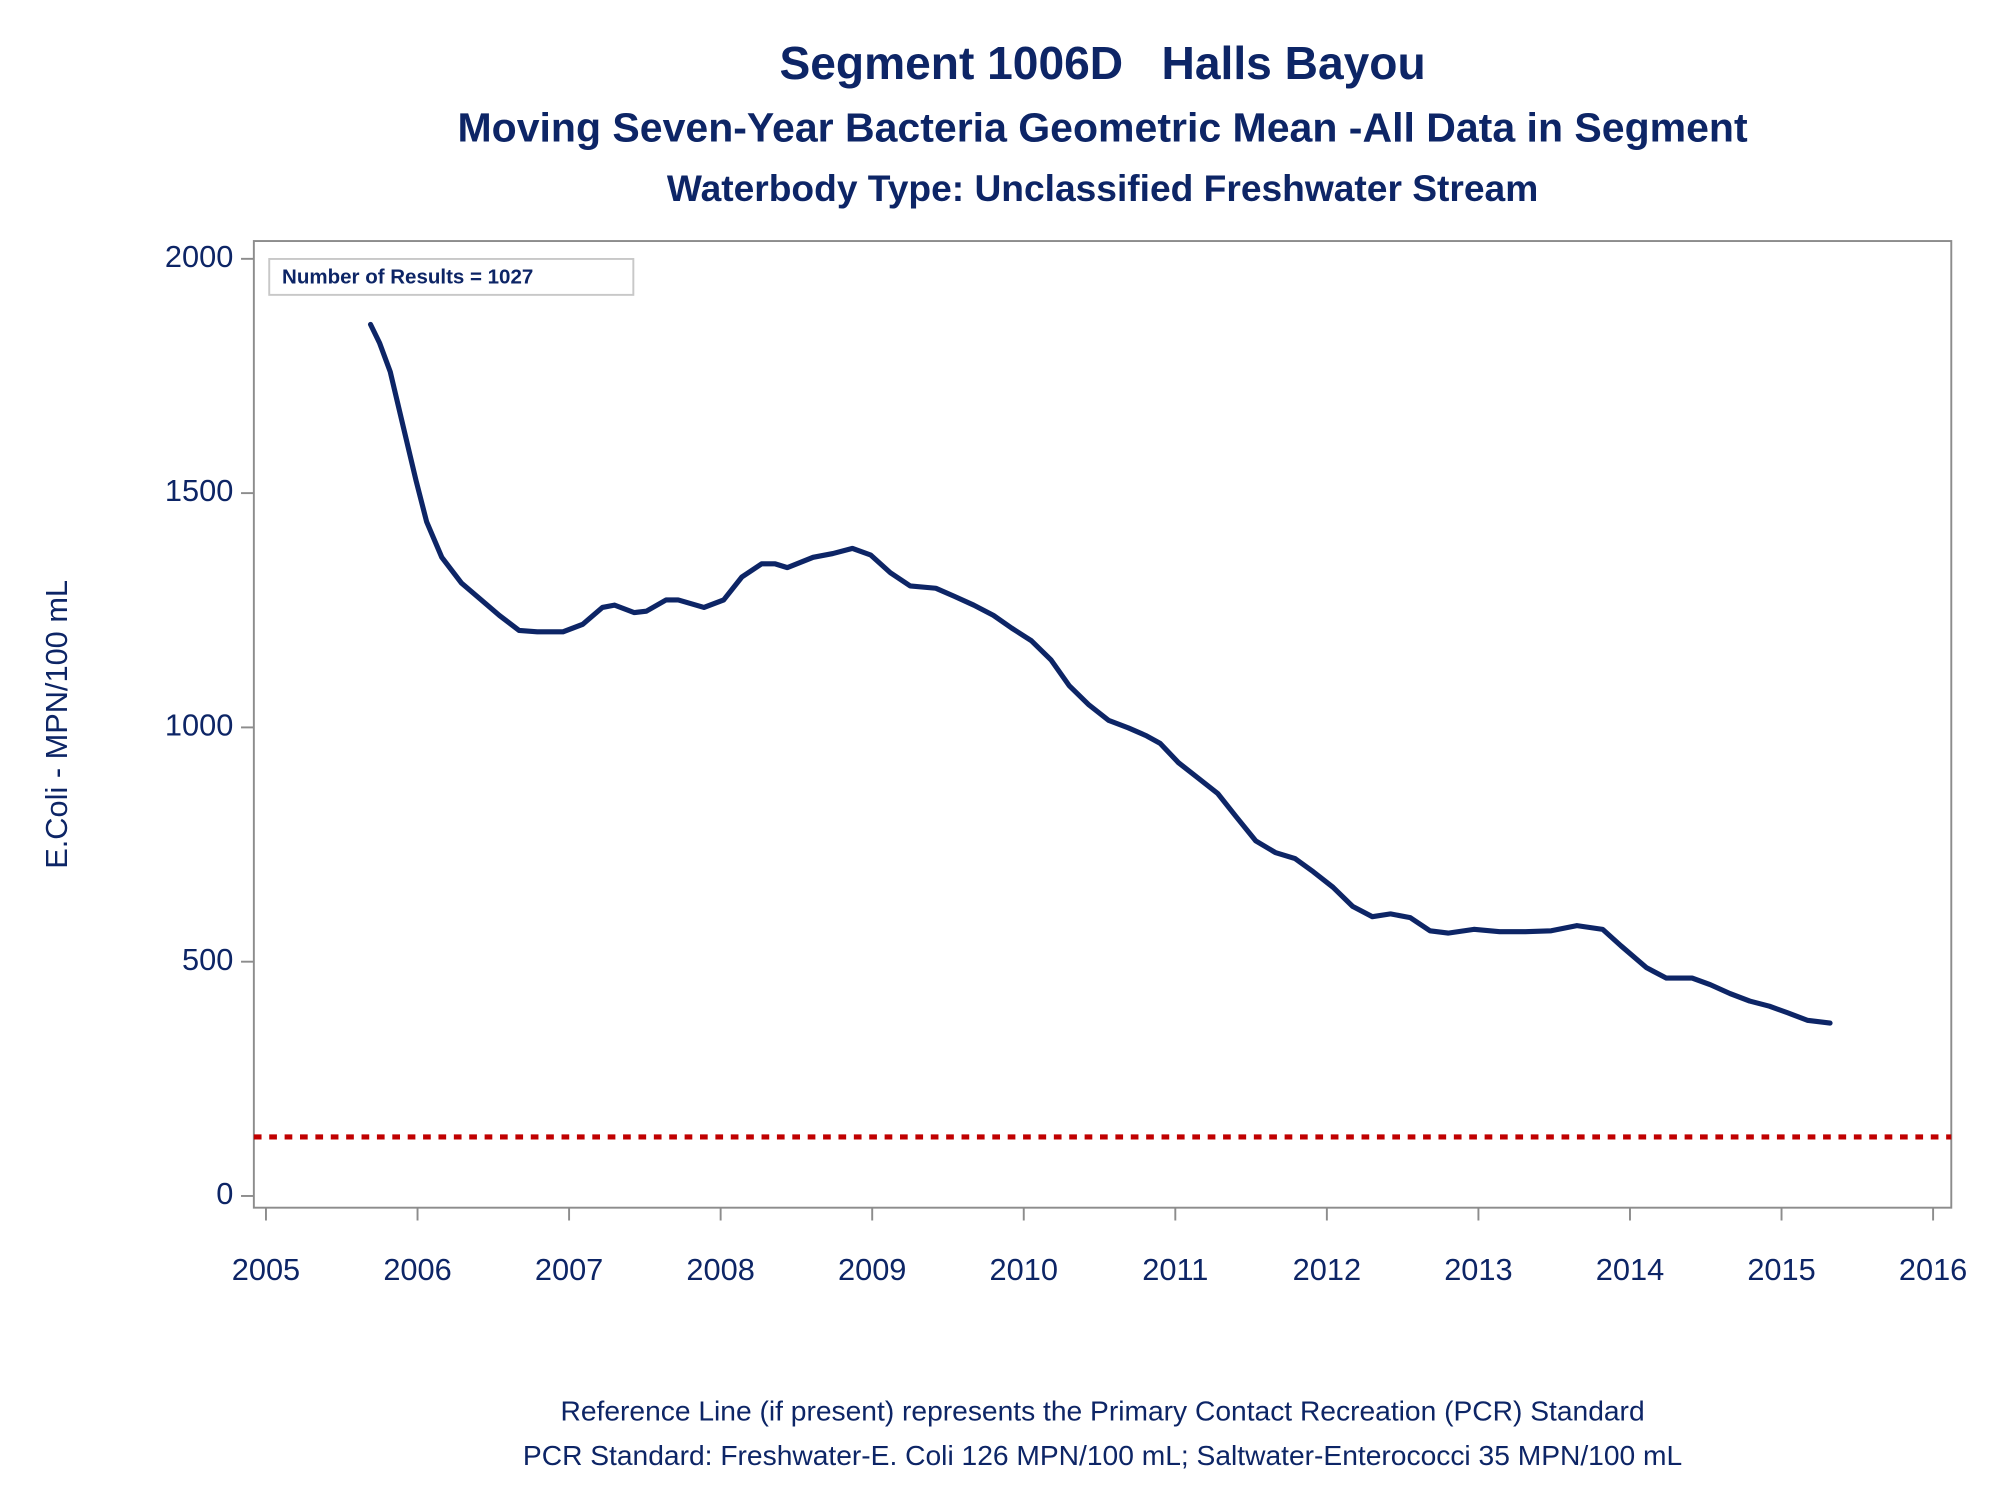  What do you see at coordinates (1630, 1269) in the screenshot?
I see `x-tick-label: 2014` at bounding box center [1630, 1269].